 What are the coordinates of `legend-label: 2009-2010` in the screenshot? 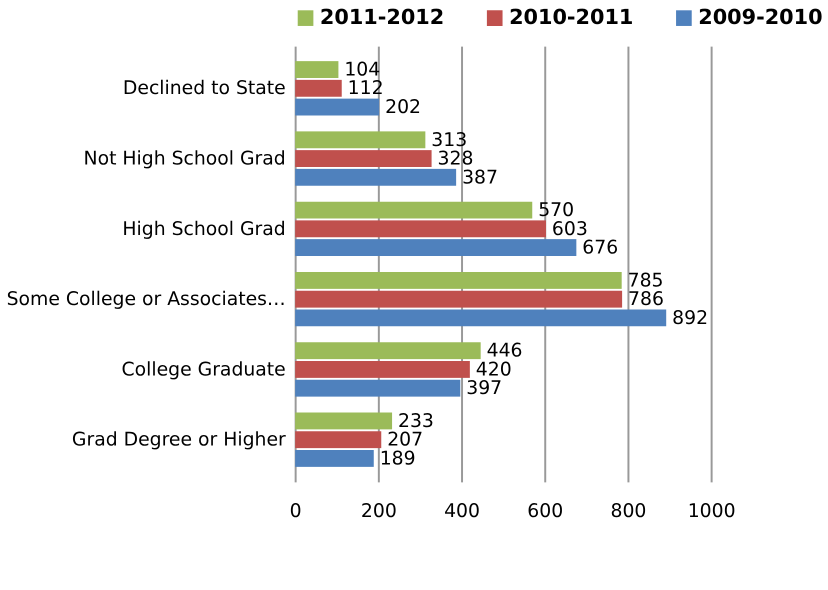 It's located at (760, 17).